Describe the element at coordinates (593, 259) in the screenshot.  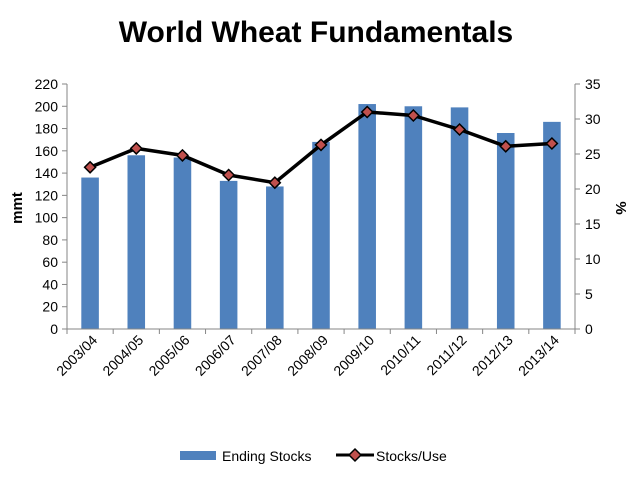
I see `y2-tick-label: 10` at that location.